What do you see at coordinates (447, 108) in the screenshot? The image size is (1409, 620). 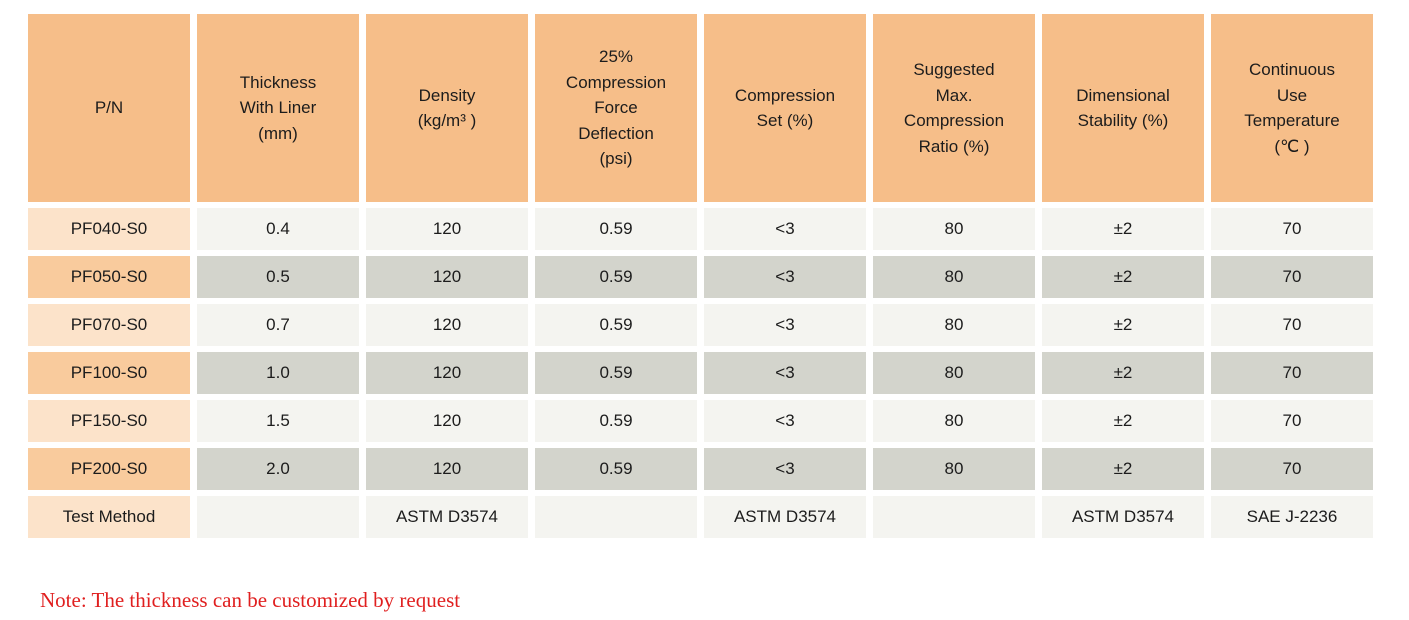 I see `header-cell-density: Density (kg/m³ )` at bounding box center [447, 108].